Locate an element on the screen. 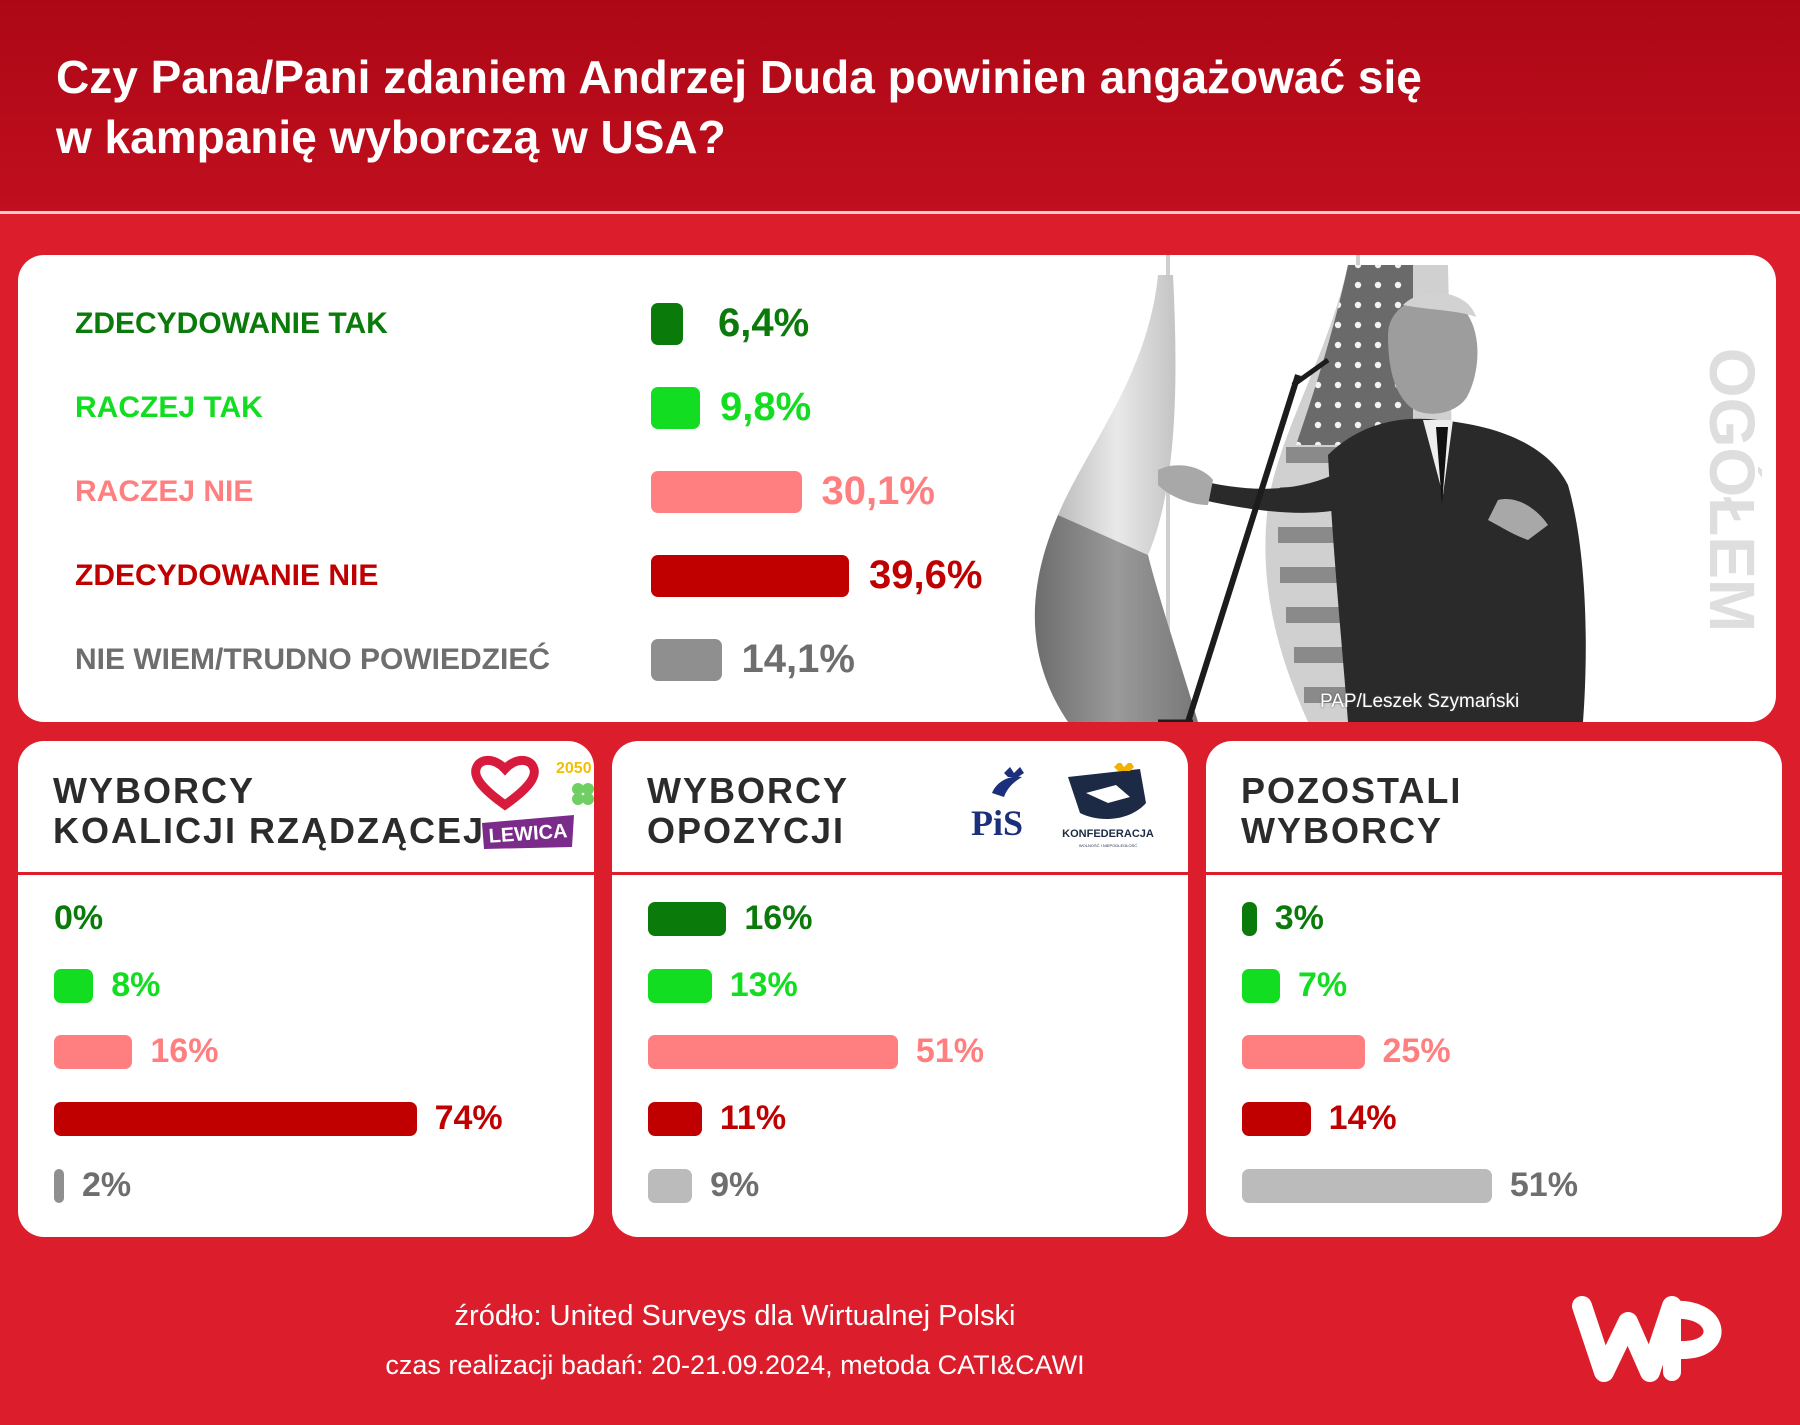  overall-value-strong-yes: 6,4% is located at coordinates (764, 323).